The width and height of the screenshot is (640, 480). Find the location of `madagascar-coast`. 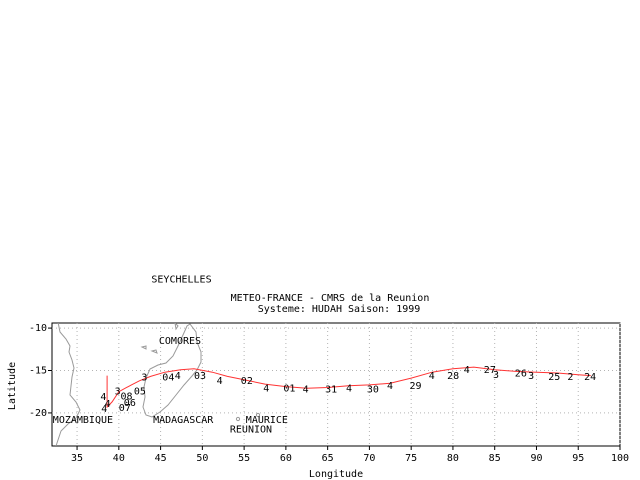

madagascar-coast is located at coordinates (172, 370).